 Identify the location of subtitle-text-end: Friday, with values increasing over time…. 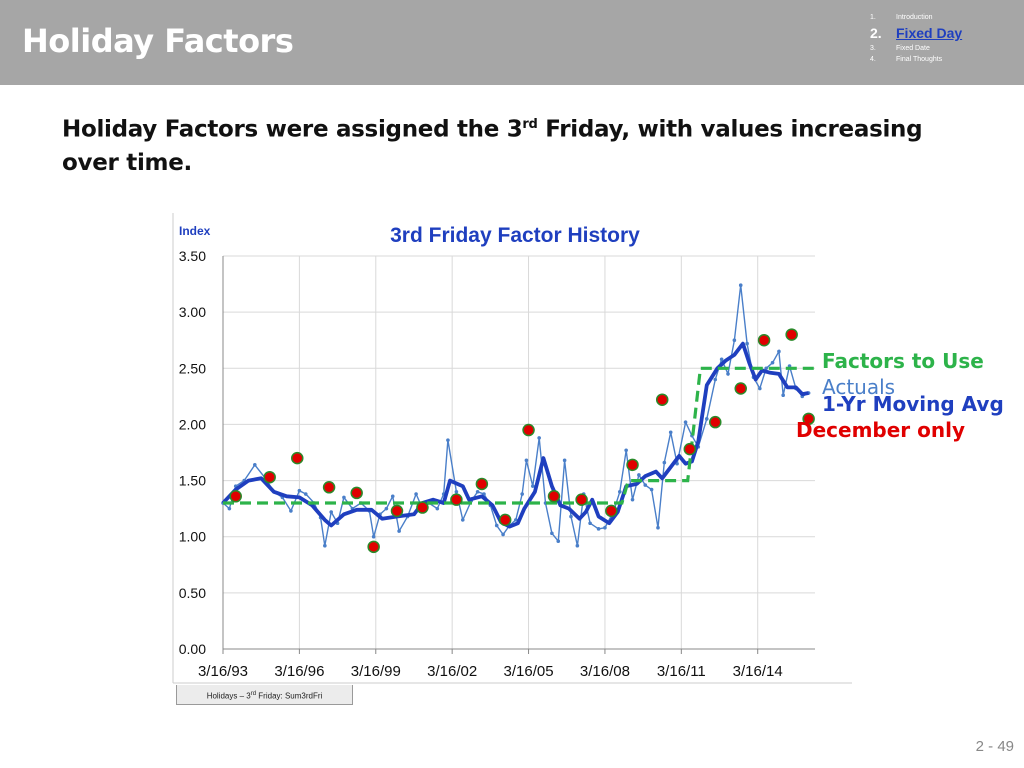
(492, 146).